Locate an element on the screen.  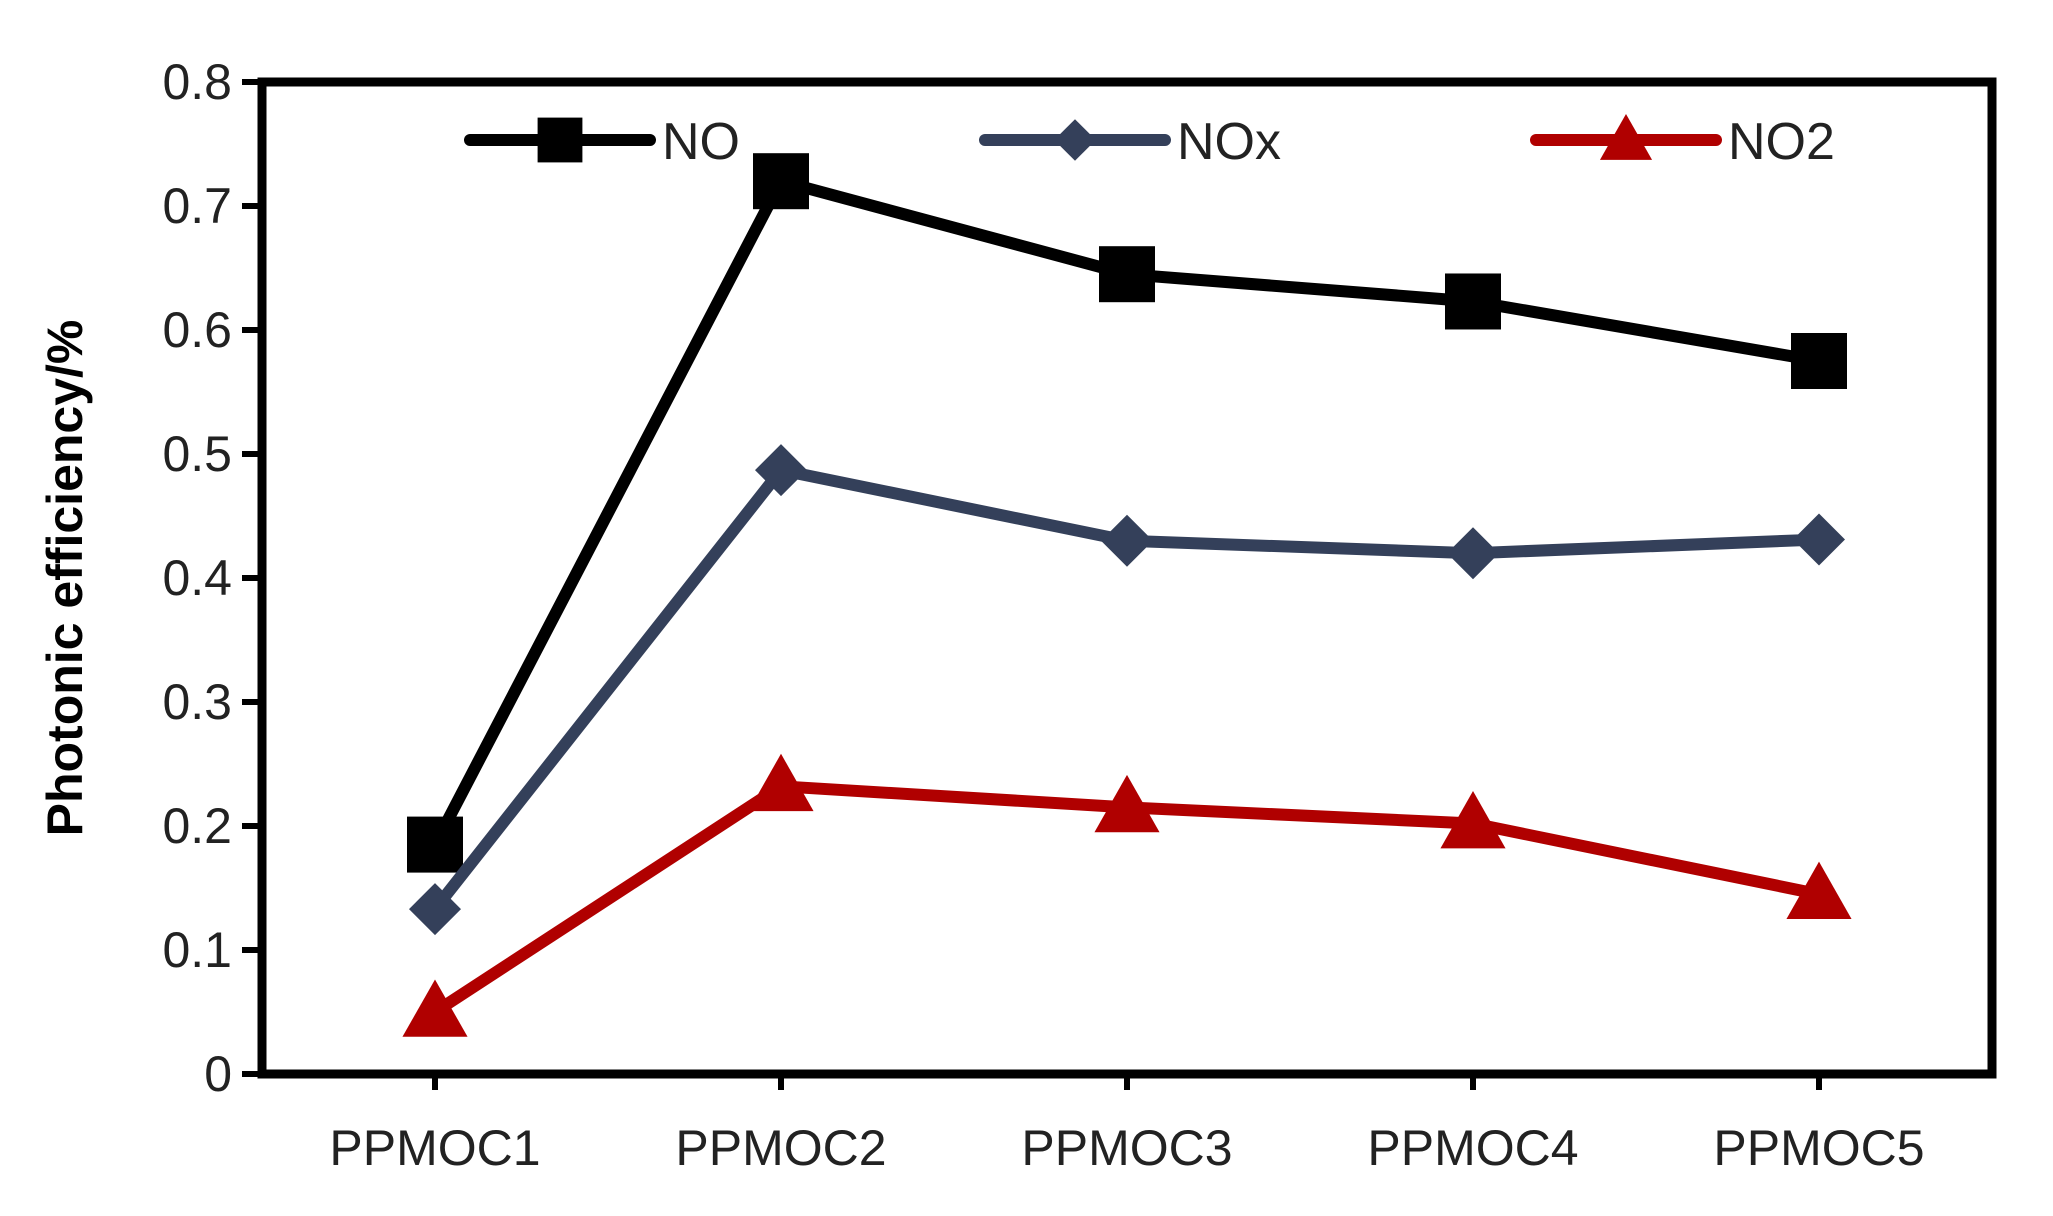
y-axis-ticks: 0 0.1 0.2 0.3 0.4 0.5 0.6 0.7 0.8 is located at coordinates (212, 578).